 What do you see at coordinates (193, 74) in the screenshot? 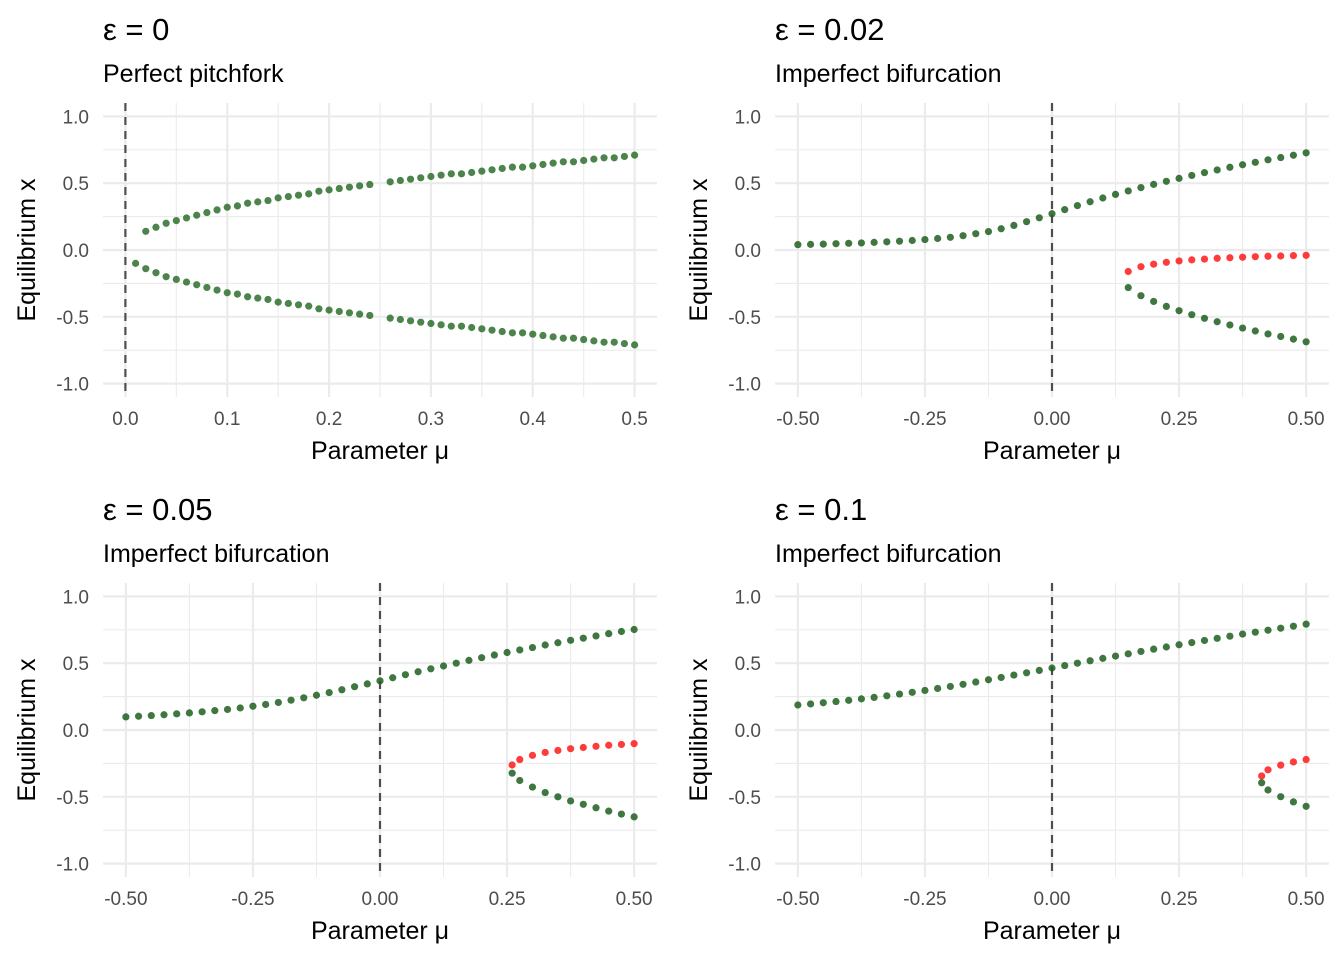
I see `chart-subtitle: Perfect pitchfork` at bounding box center [193, 74].